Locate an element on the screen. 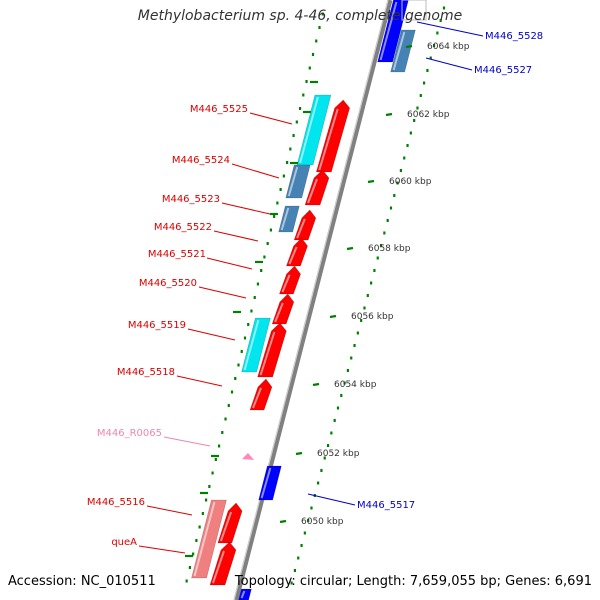  tick-4: 6056 kbp is located at coordinates (361, 317).